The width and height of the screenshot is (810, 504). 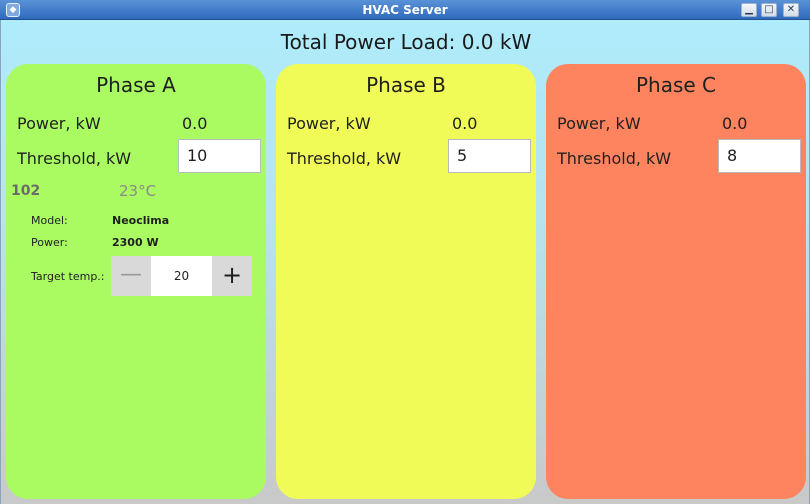 I want to click on device-temperature: 23°C, so click(x=138, y=191).